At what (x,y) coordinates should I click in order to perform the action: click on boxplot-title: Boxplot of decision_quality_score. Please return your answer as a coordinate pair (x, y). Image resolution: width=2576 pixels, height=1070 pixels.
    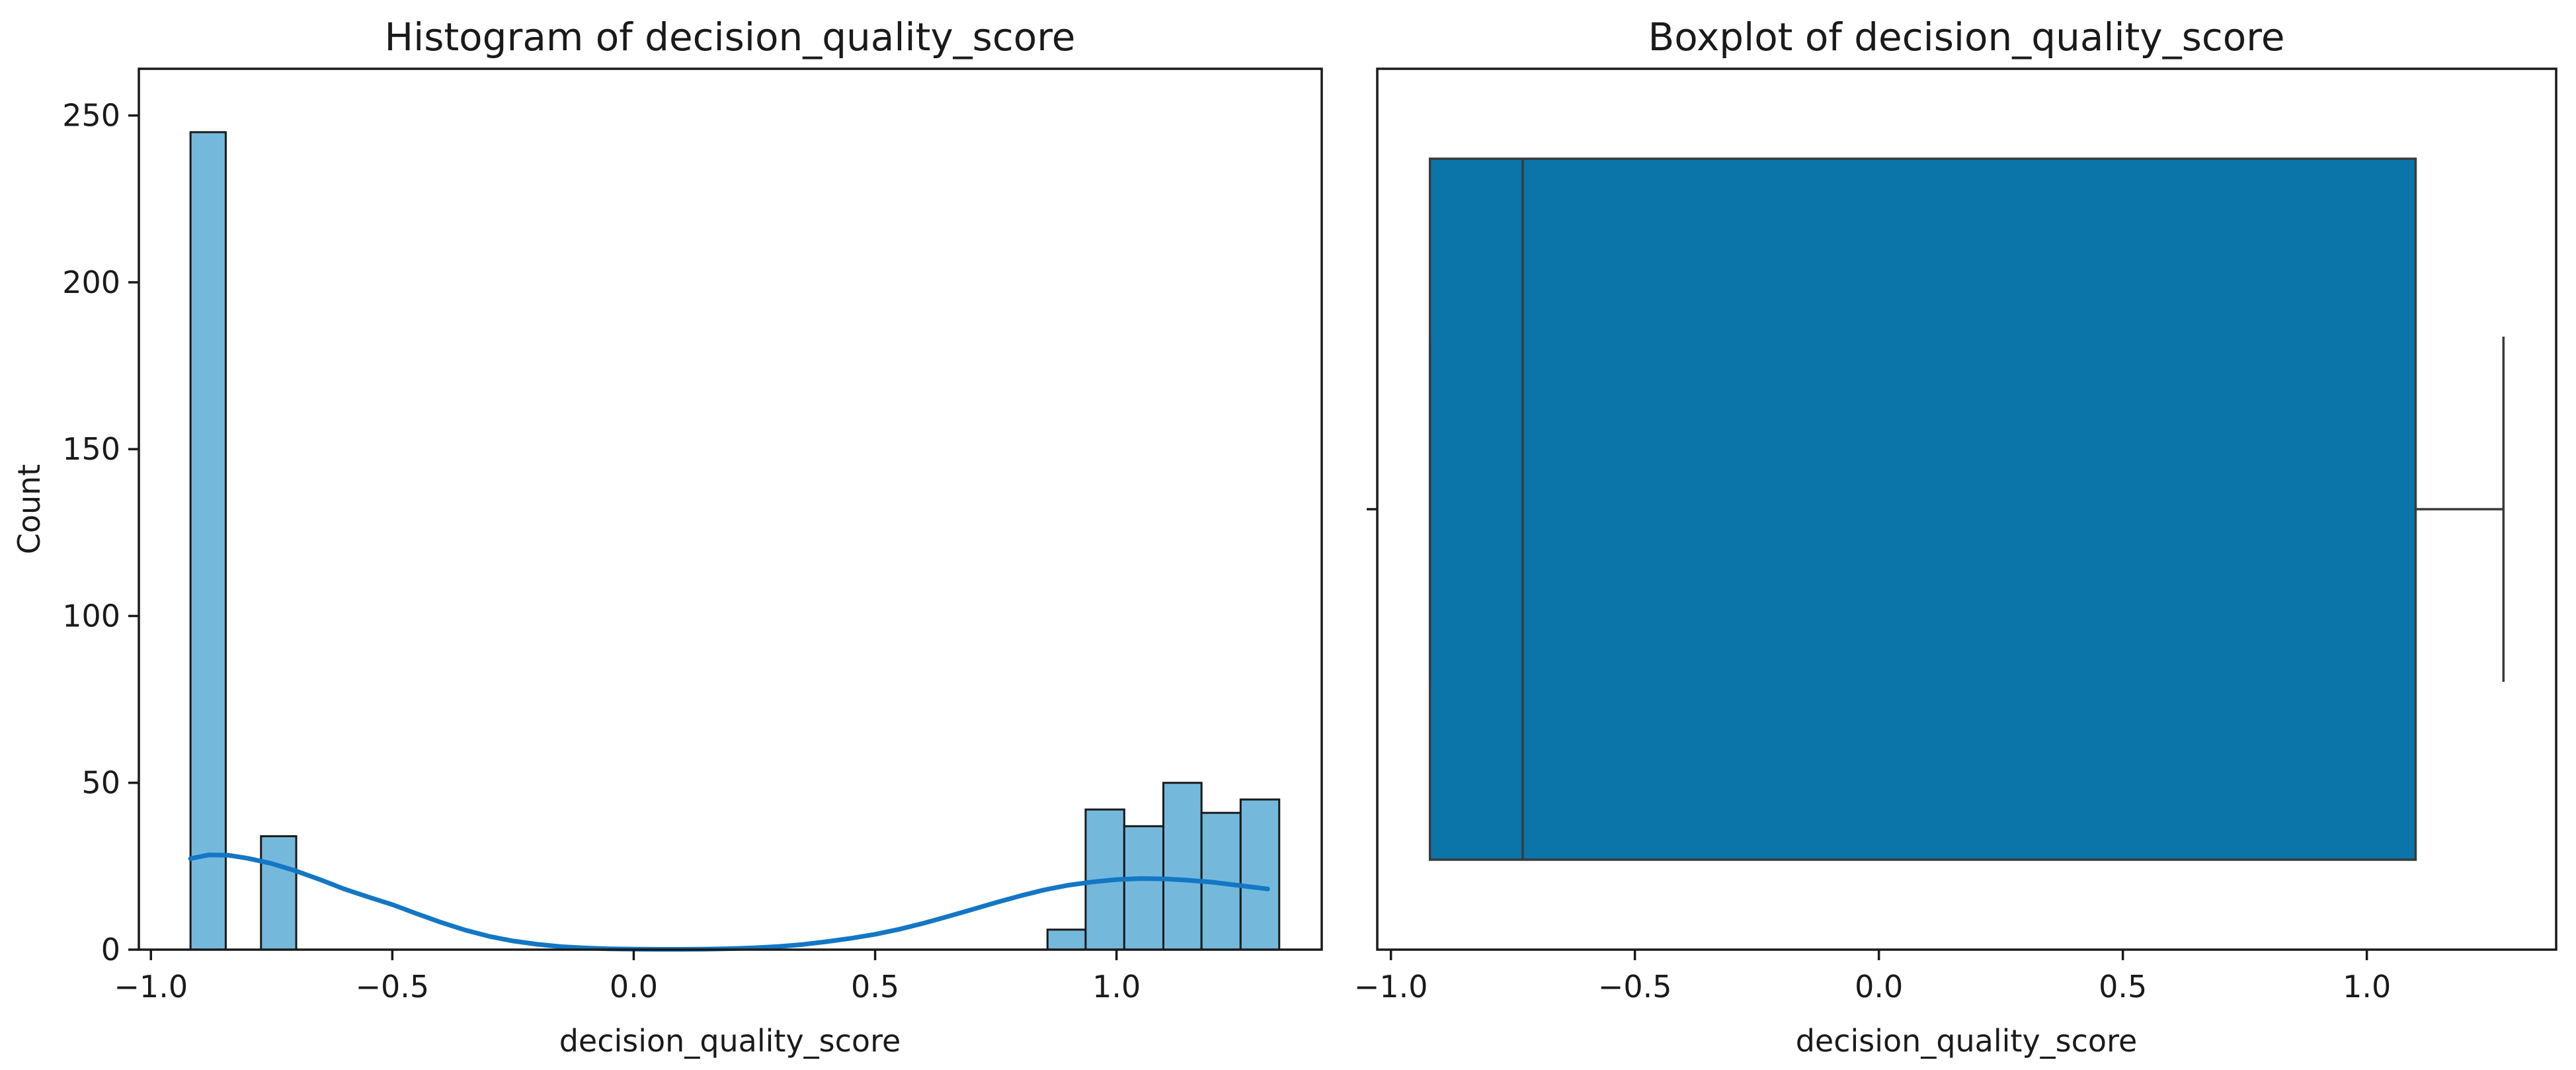
    Looking at the image, I should click on (1966, 37).